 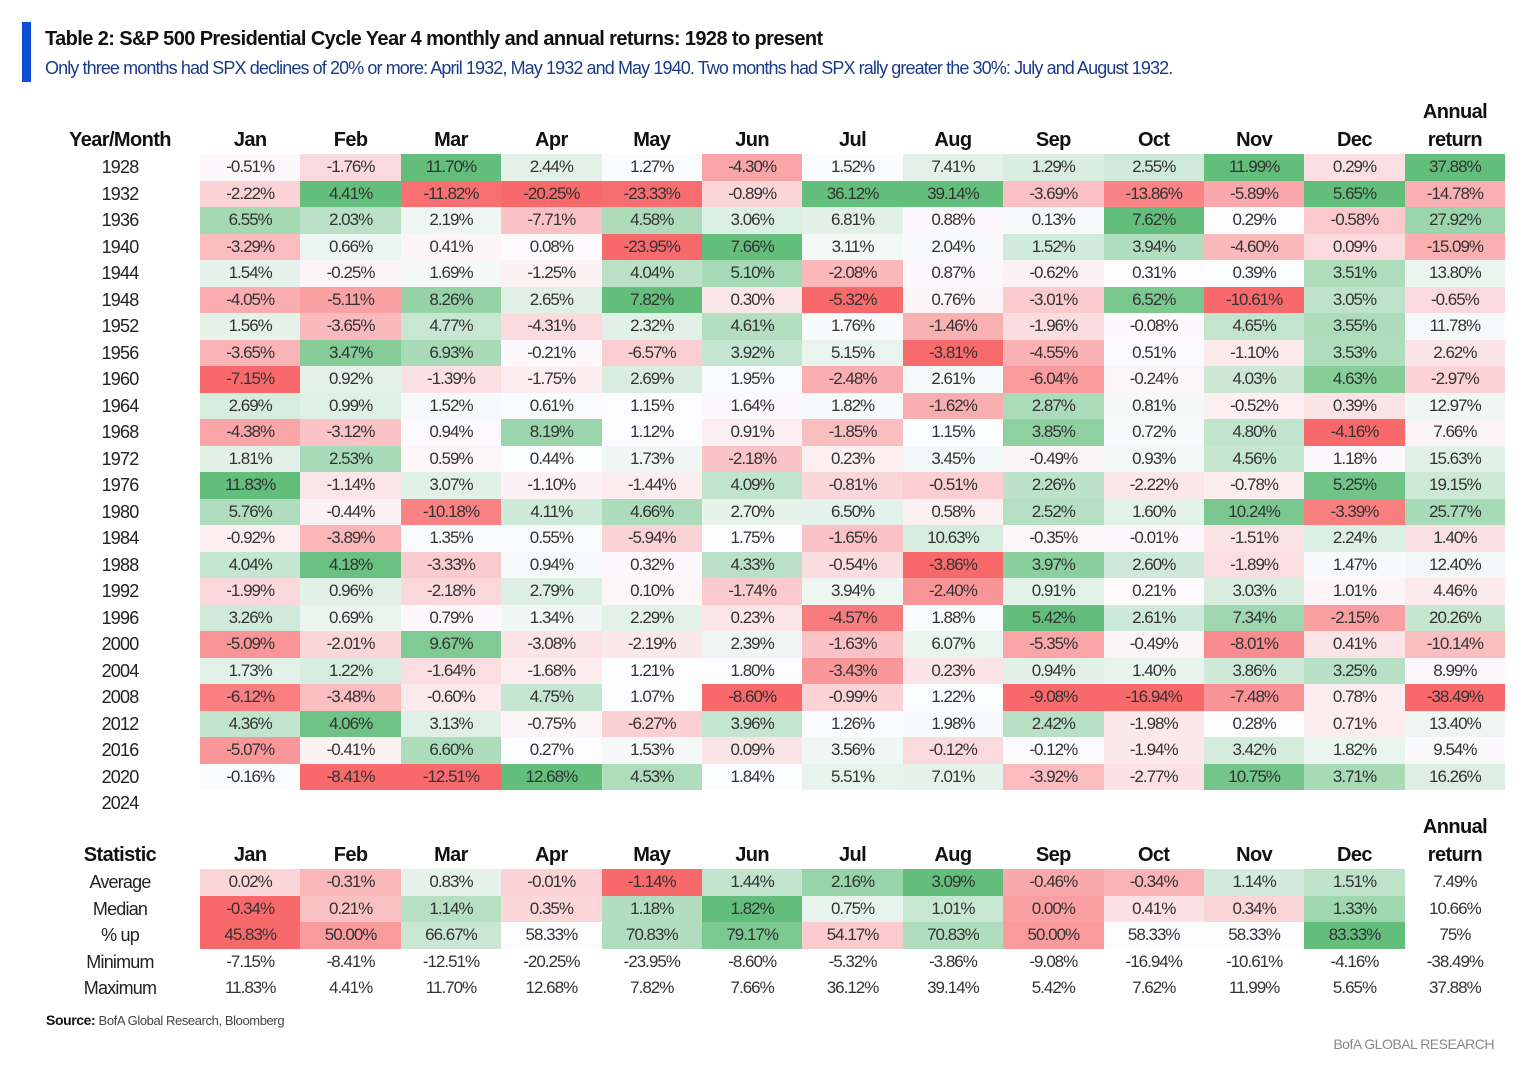 What do you see at coordinates (551, 855) in the screenshot?
I see `column-header-apr: Apr` at bounding box center [551, 855].